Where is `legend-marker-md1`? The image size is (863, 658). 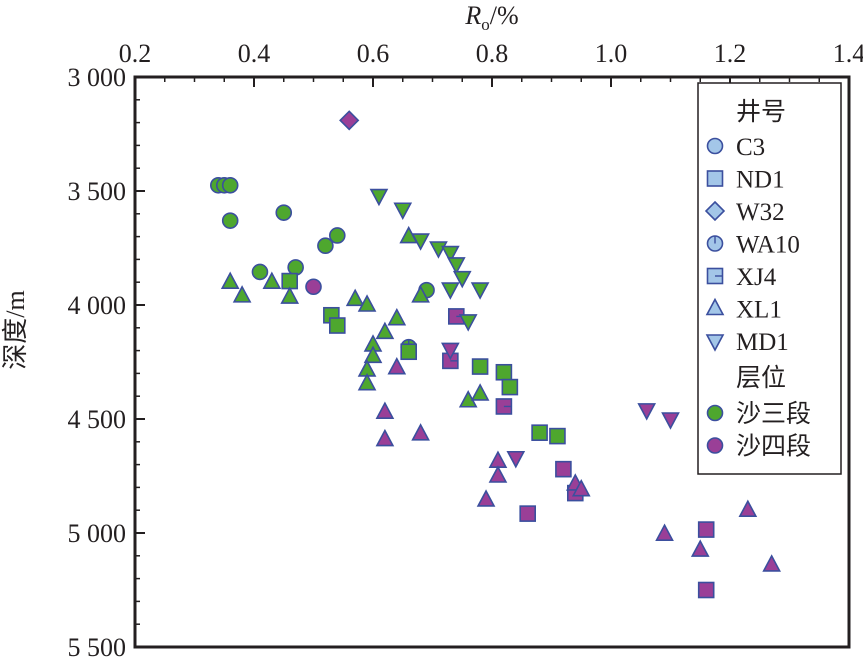
legend-marker-md1 is located at coordinates (715, 343).